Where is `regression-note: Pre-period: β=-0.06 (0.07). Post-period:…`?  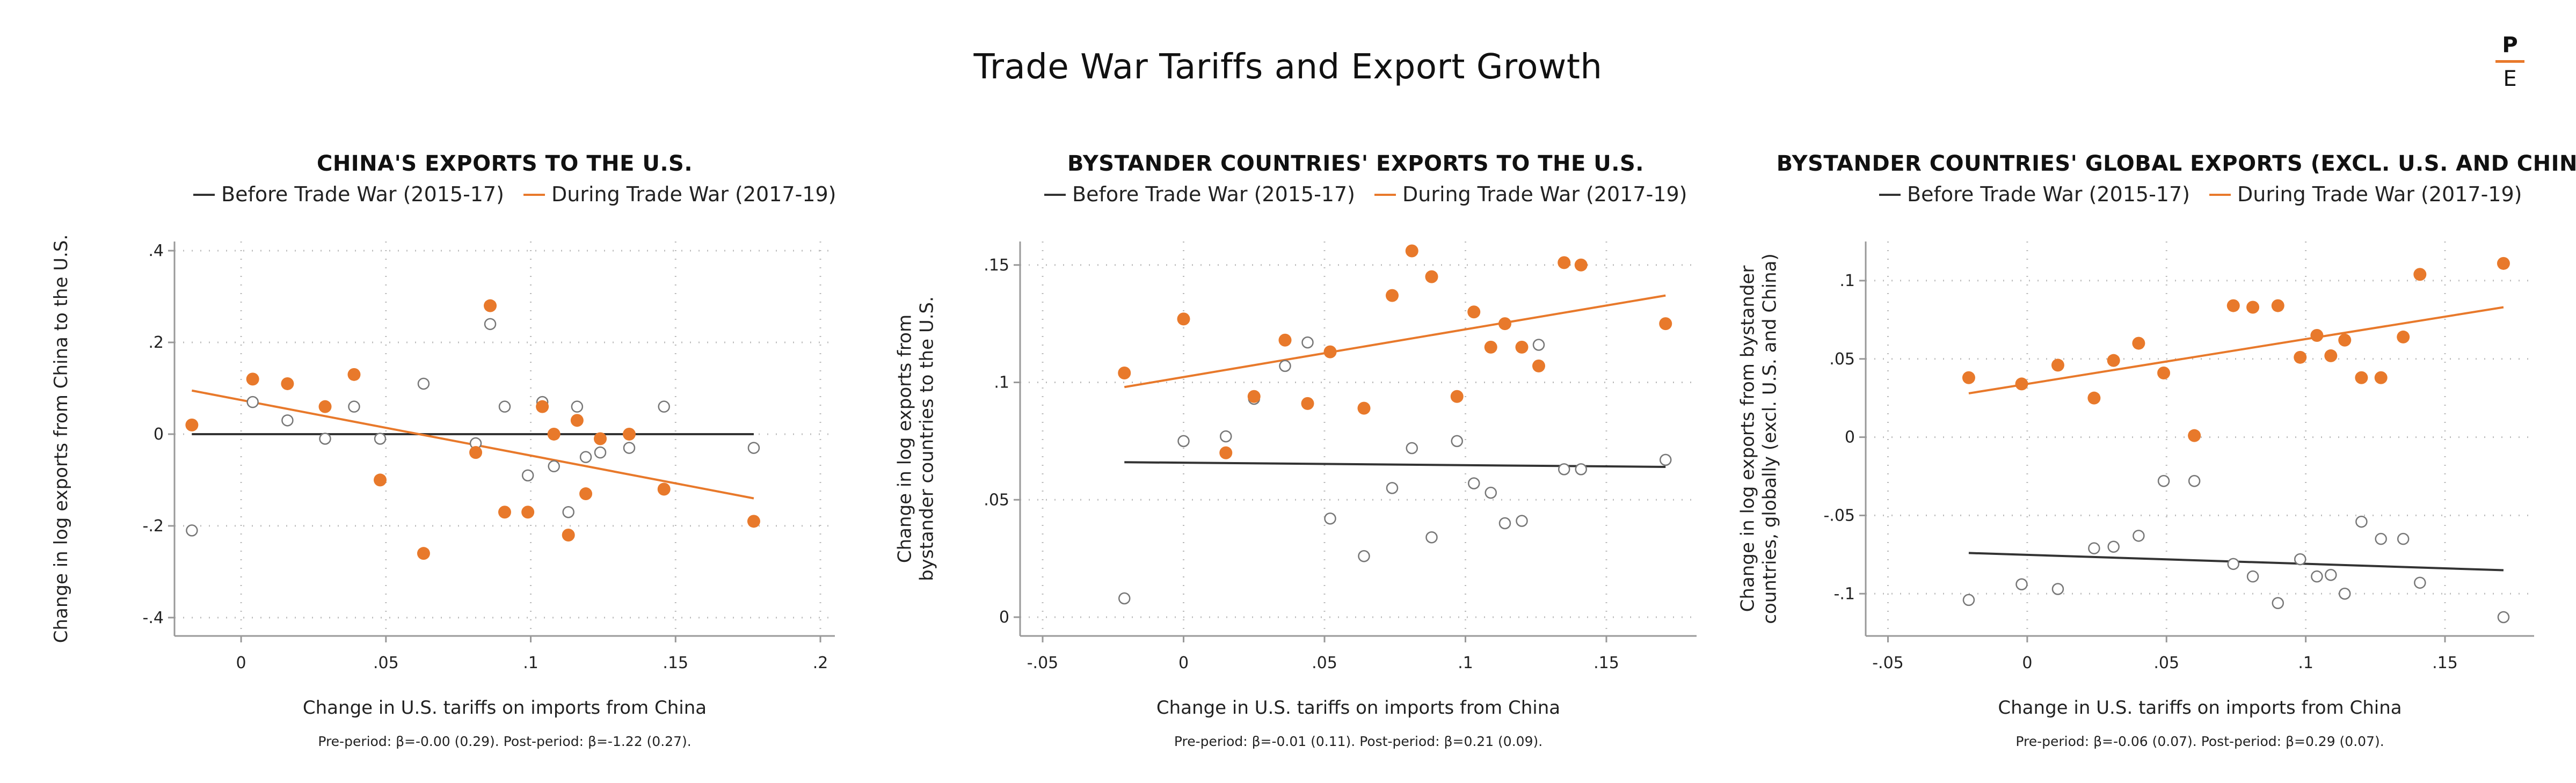
regression-note: Pre-period: β=-0.06 (0.07). Post-period:… is located at coordinates (2199, 741).